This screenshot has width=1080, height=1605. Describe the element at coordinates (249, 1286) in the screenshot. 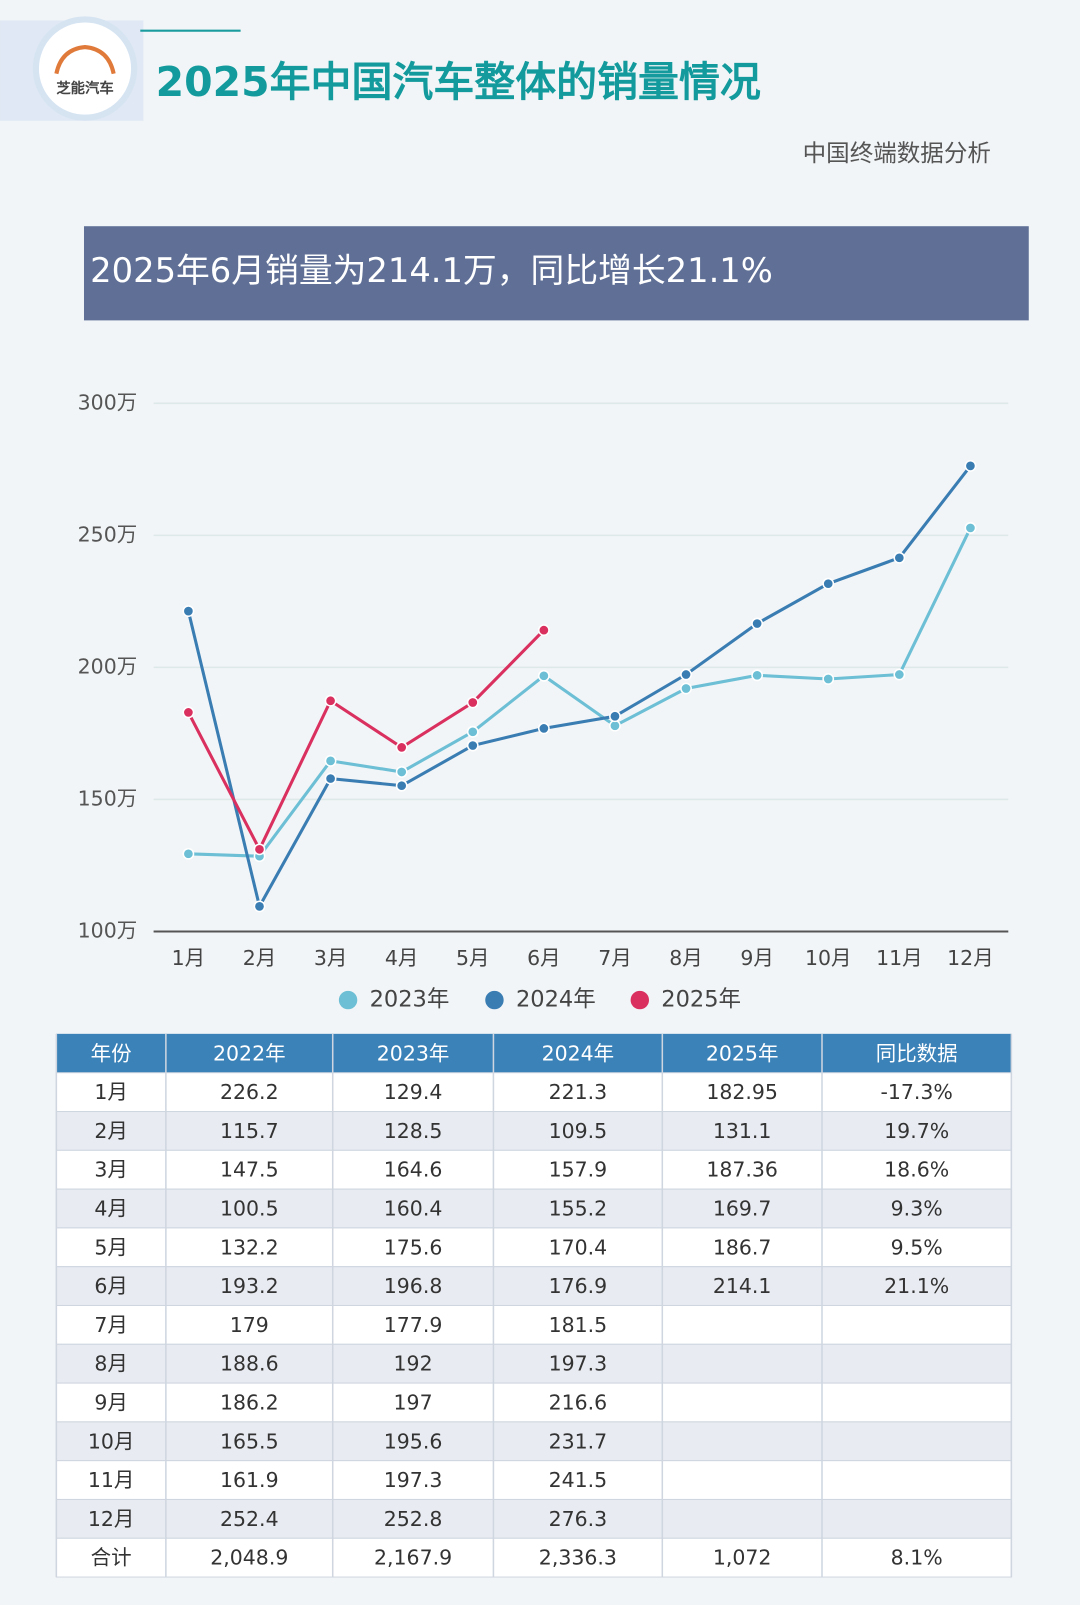

I see `table-cell: 193.2` at that location.